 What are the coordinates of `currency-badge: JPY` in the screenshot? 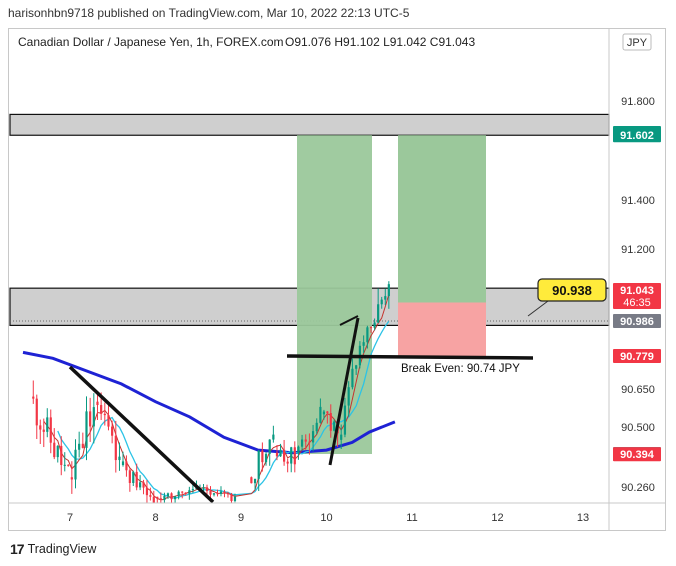 It's located at (637, 42).